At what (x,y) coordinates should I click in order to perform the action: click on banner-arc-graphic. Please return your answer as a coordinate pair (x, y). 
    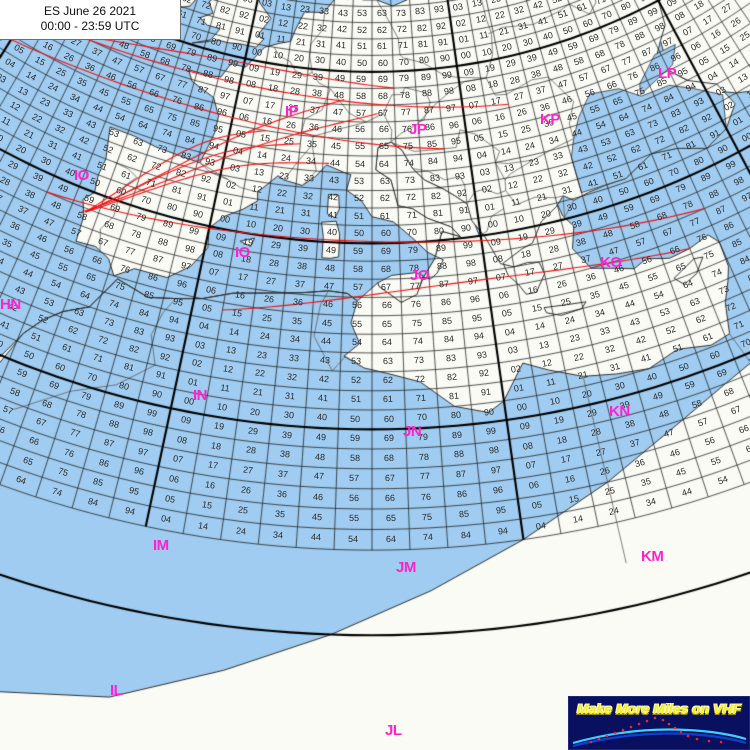
    Looking at the image, I should click on (659, 732).